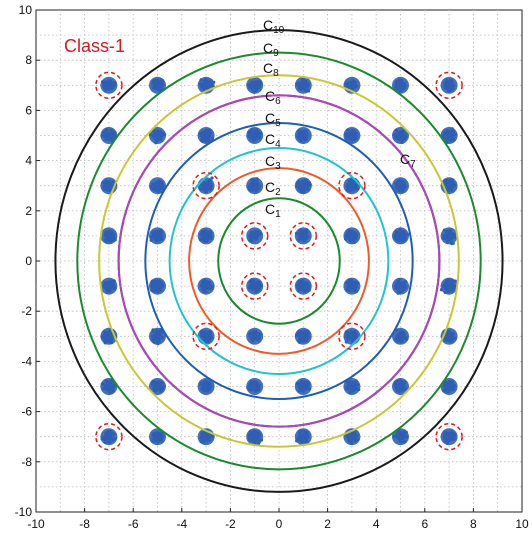 This screenshot has width=532, height=536. Describe the element at coordinates (273, 119) in the screenshot. I see `circle-label-c5: C5` at that location.